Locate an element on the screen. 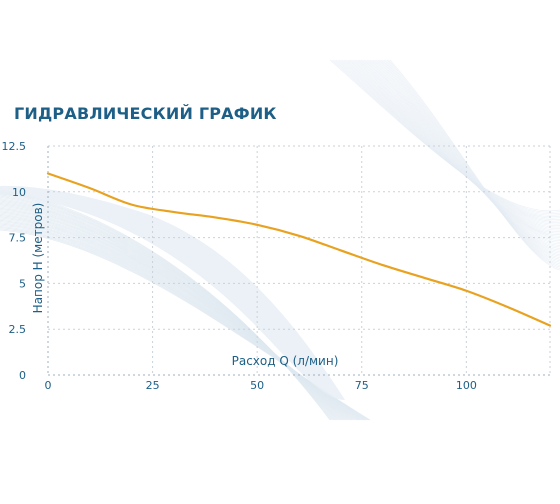 The image size is (560, 504). chart-title: ГИДРАВЛИЧЕСКИЙ ГРАФИК is located at coordinates (145, 113).